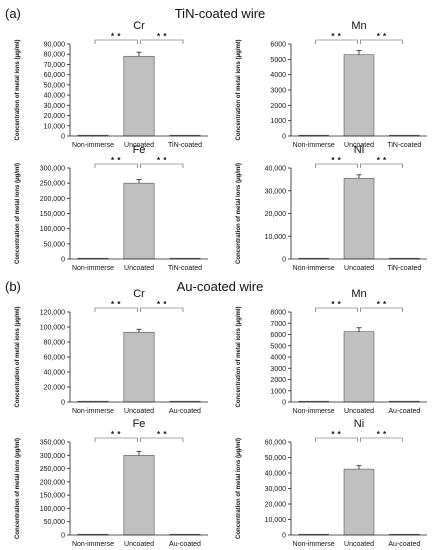 The image size is (440, 550). I want to click on y-tick-label: 200,000, so click(52, 199).